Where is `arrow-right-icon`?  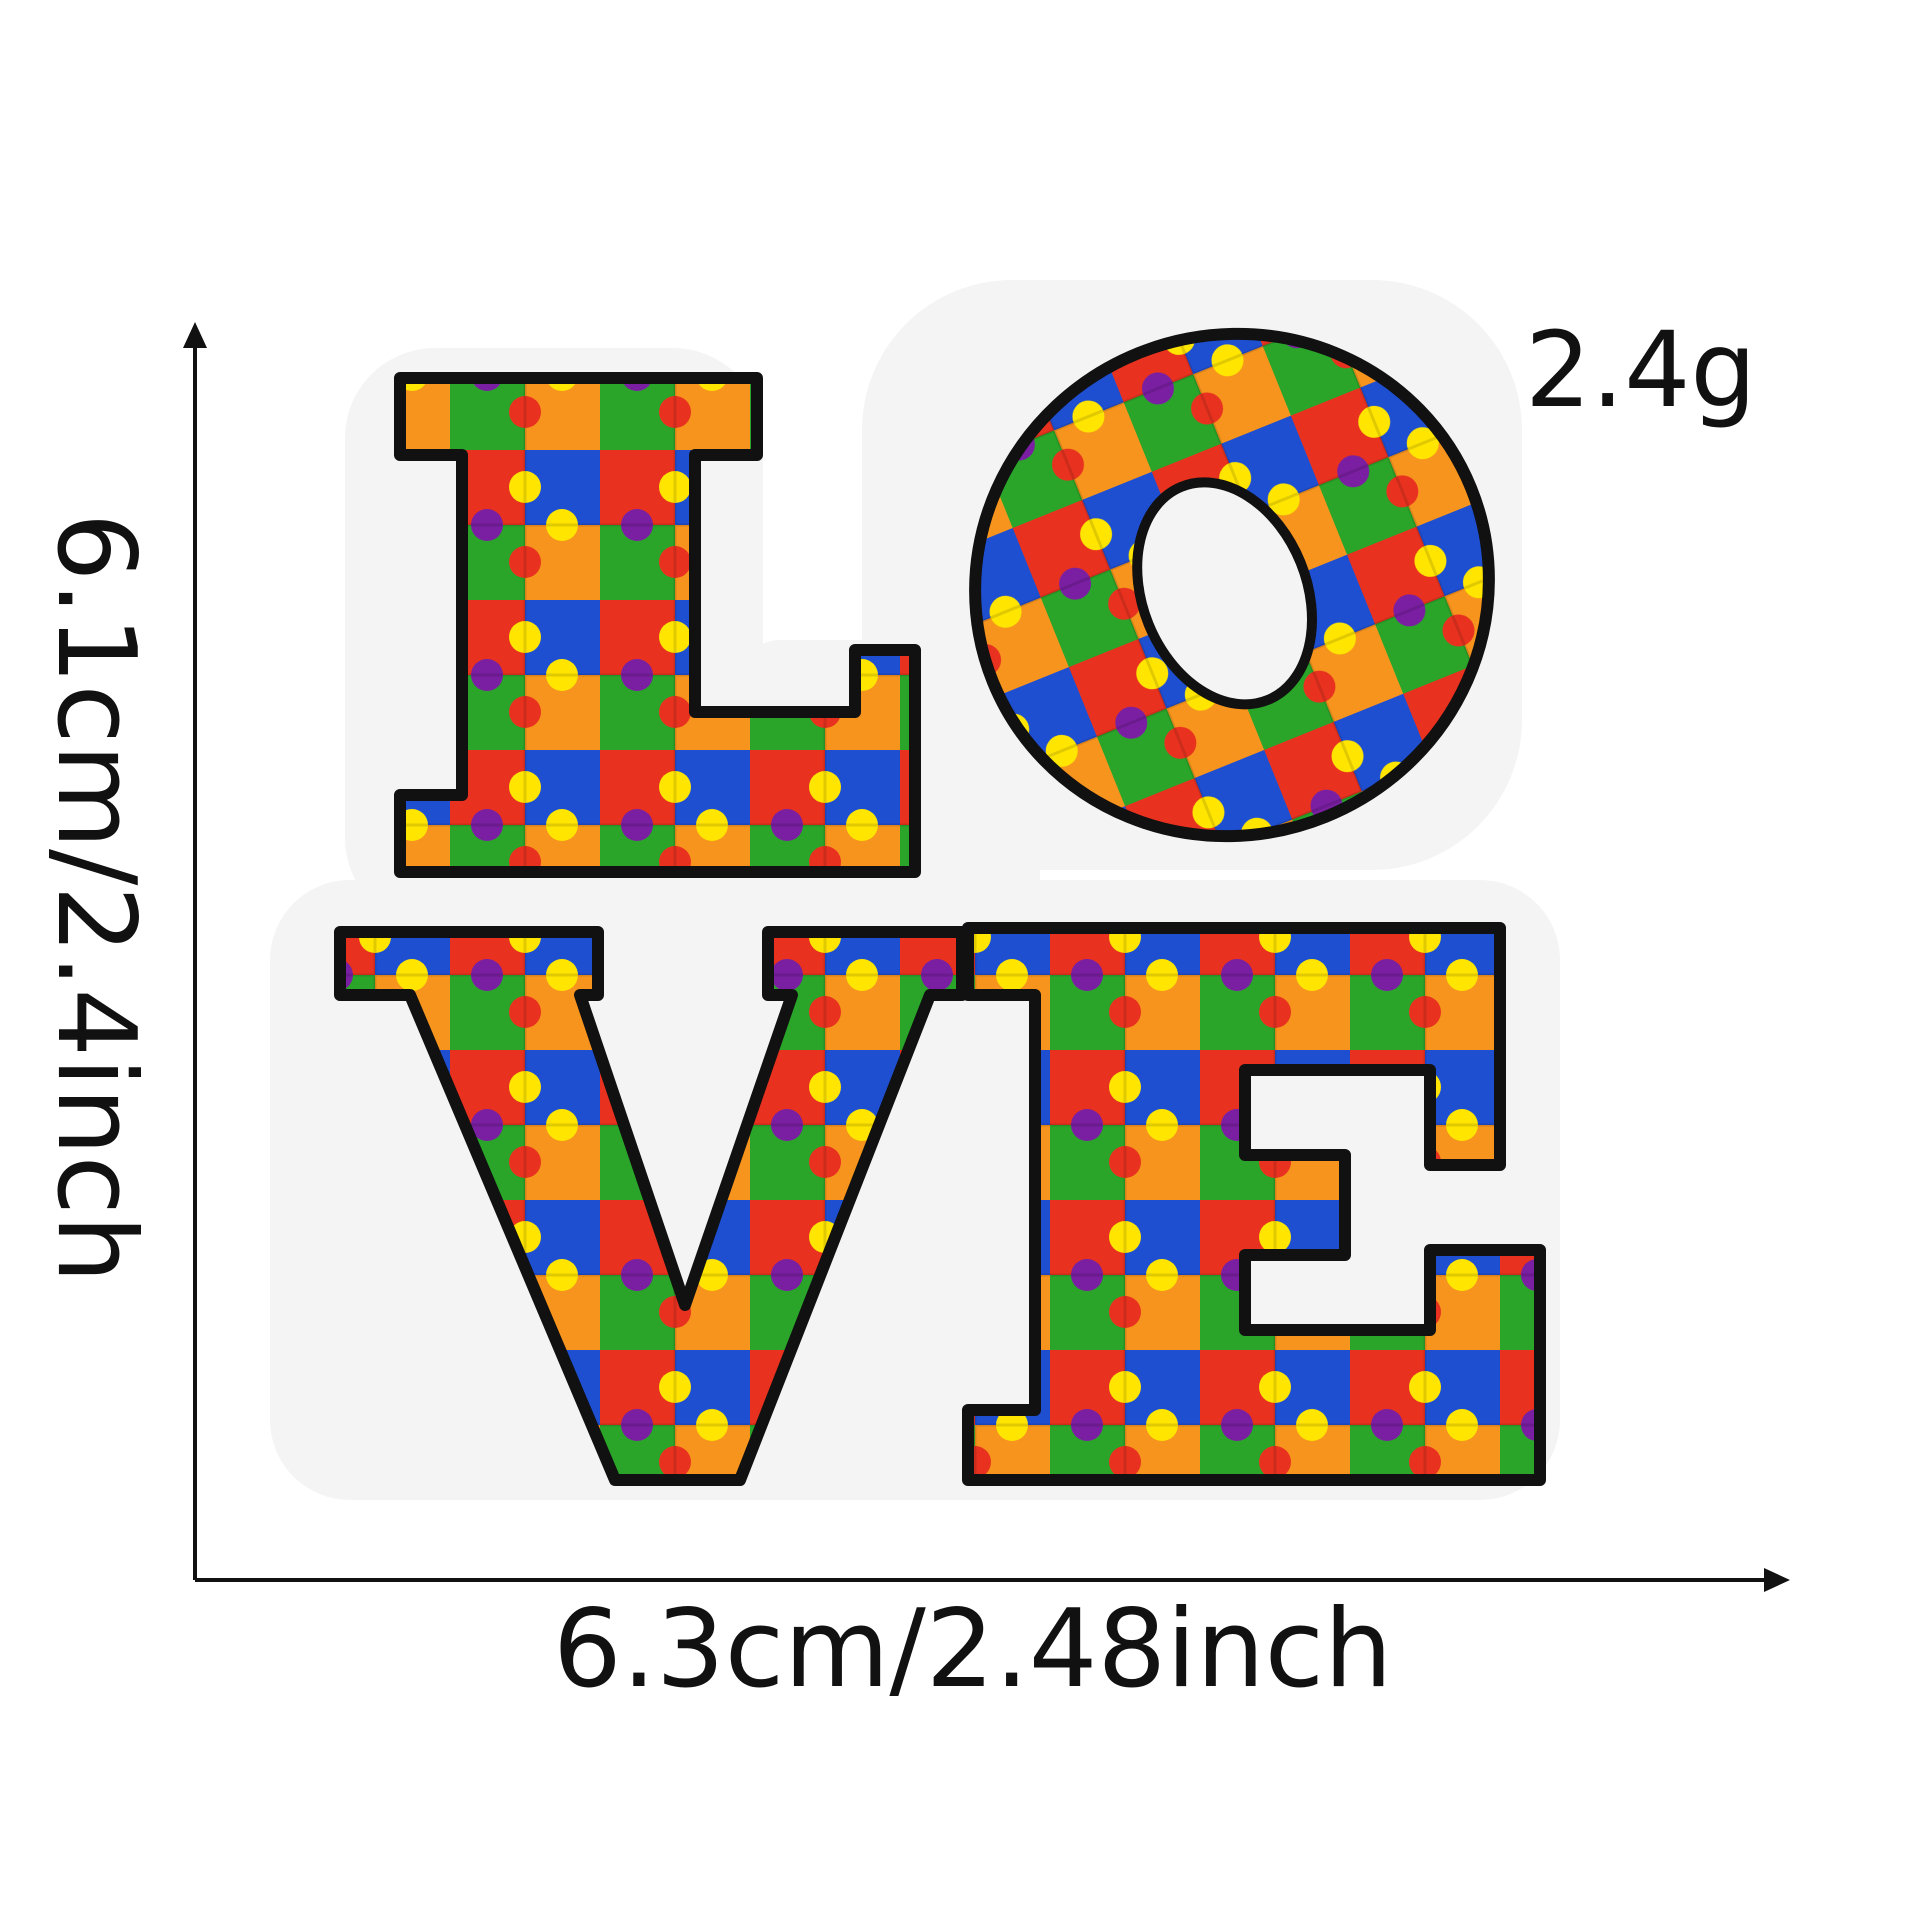 arrow-right-icon is located at coordinates (1777, 1580).